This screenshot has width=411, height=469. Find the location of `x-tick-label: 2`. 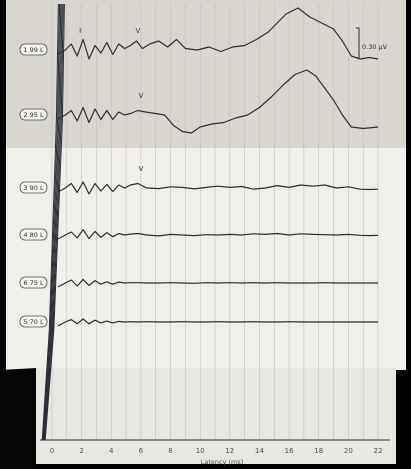

x-tick-label: 2 is located at coordinates (81, 451).